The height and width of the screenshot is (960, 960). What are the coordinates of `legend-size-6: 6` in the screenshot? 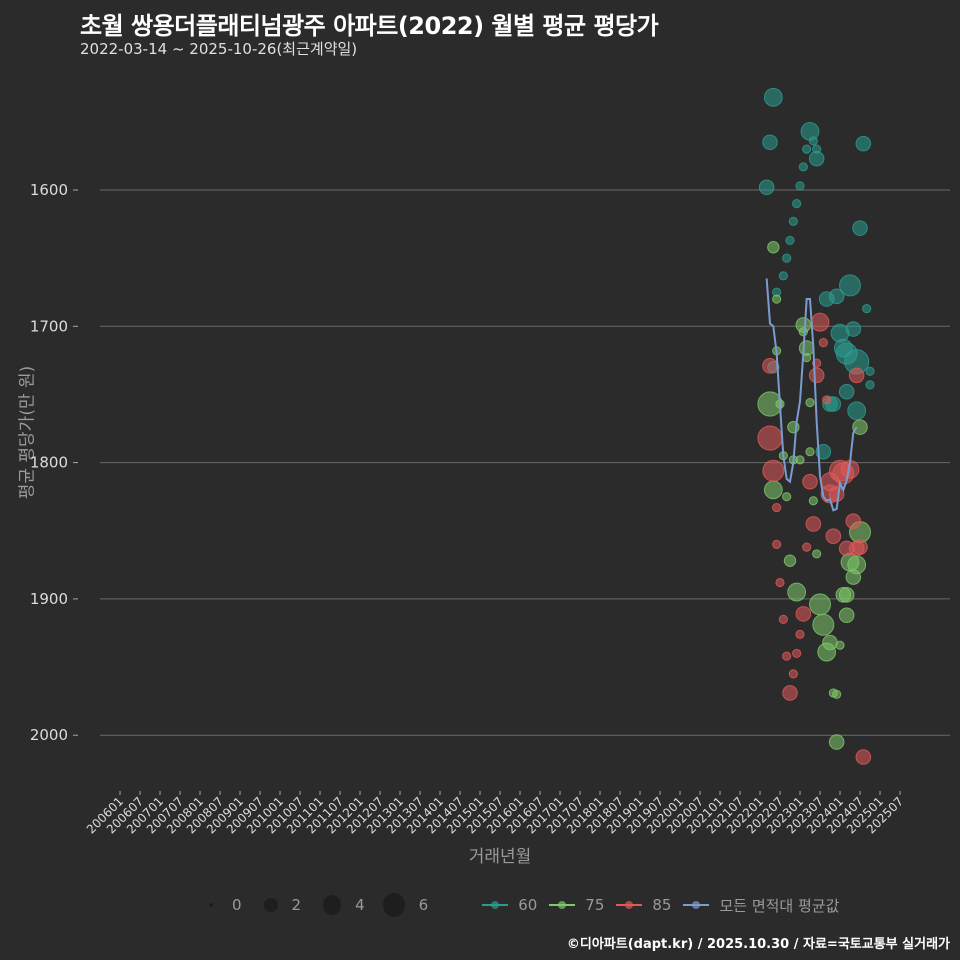 It's located at (402, 905).